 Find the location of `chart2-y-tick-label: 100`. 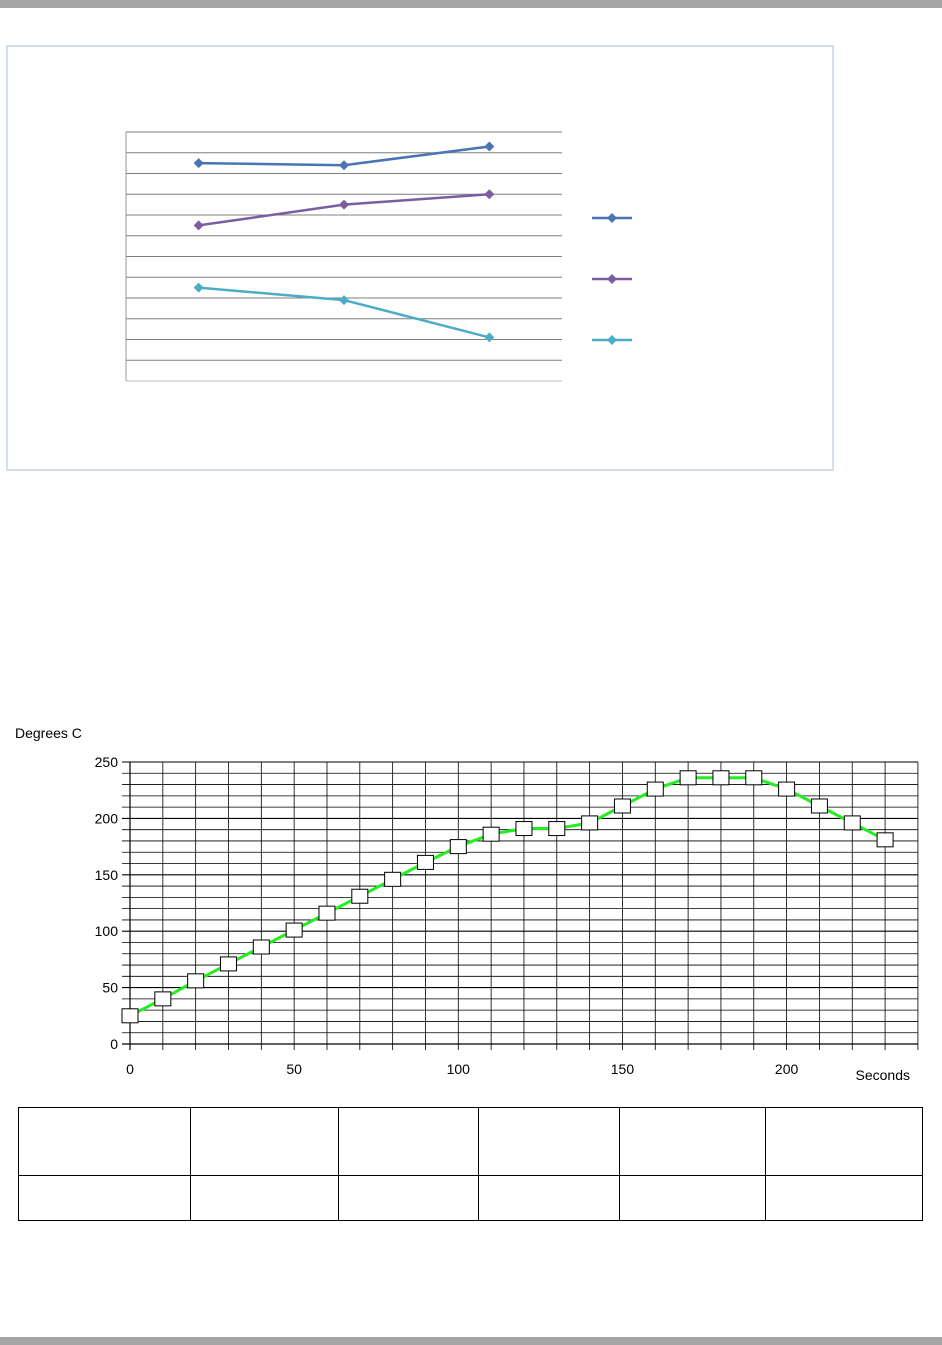

chart2-y-tick-label: 100 is located at coordinates (107, 931).